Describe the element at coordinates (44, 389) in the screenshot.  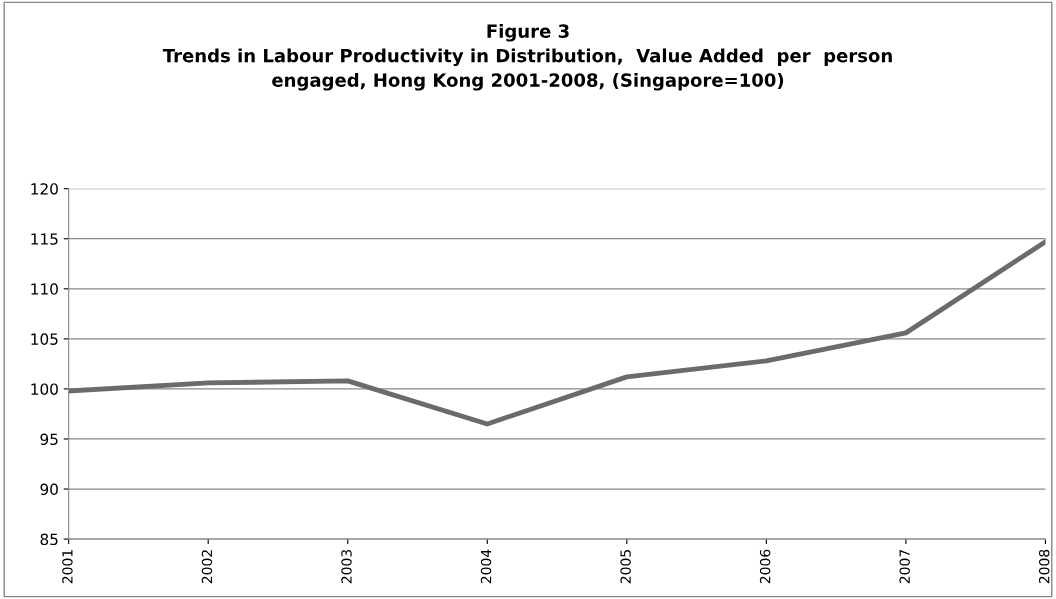
I see `y-tick-label: 100` at that location.